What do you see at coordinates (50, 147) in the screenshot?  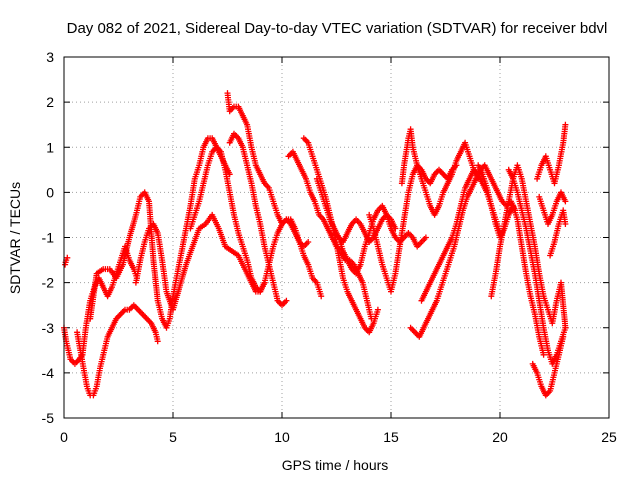 I see `y-tick-label: 1` at bounding box center [50, 147].